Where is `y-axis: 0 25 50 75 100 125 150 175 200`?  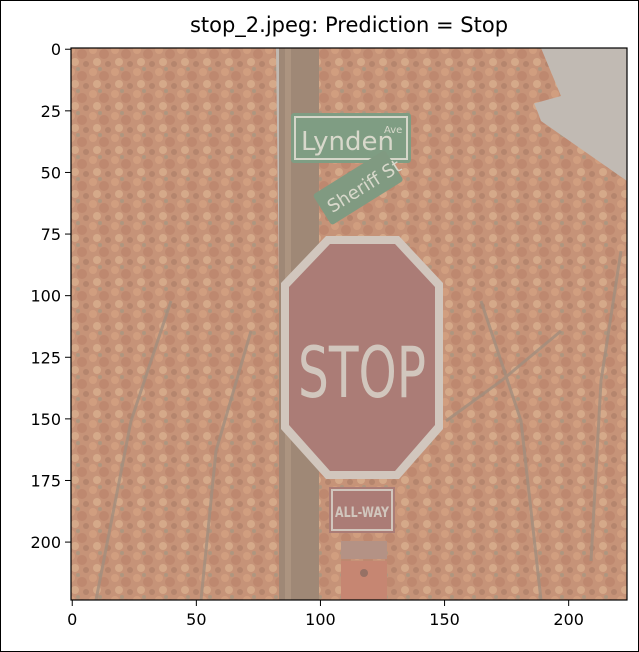
y-axis: 0 25 50 75 100 125 150 175 200 is located at coordinates (50, 296).